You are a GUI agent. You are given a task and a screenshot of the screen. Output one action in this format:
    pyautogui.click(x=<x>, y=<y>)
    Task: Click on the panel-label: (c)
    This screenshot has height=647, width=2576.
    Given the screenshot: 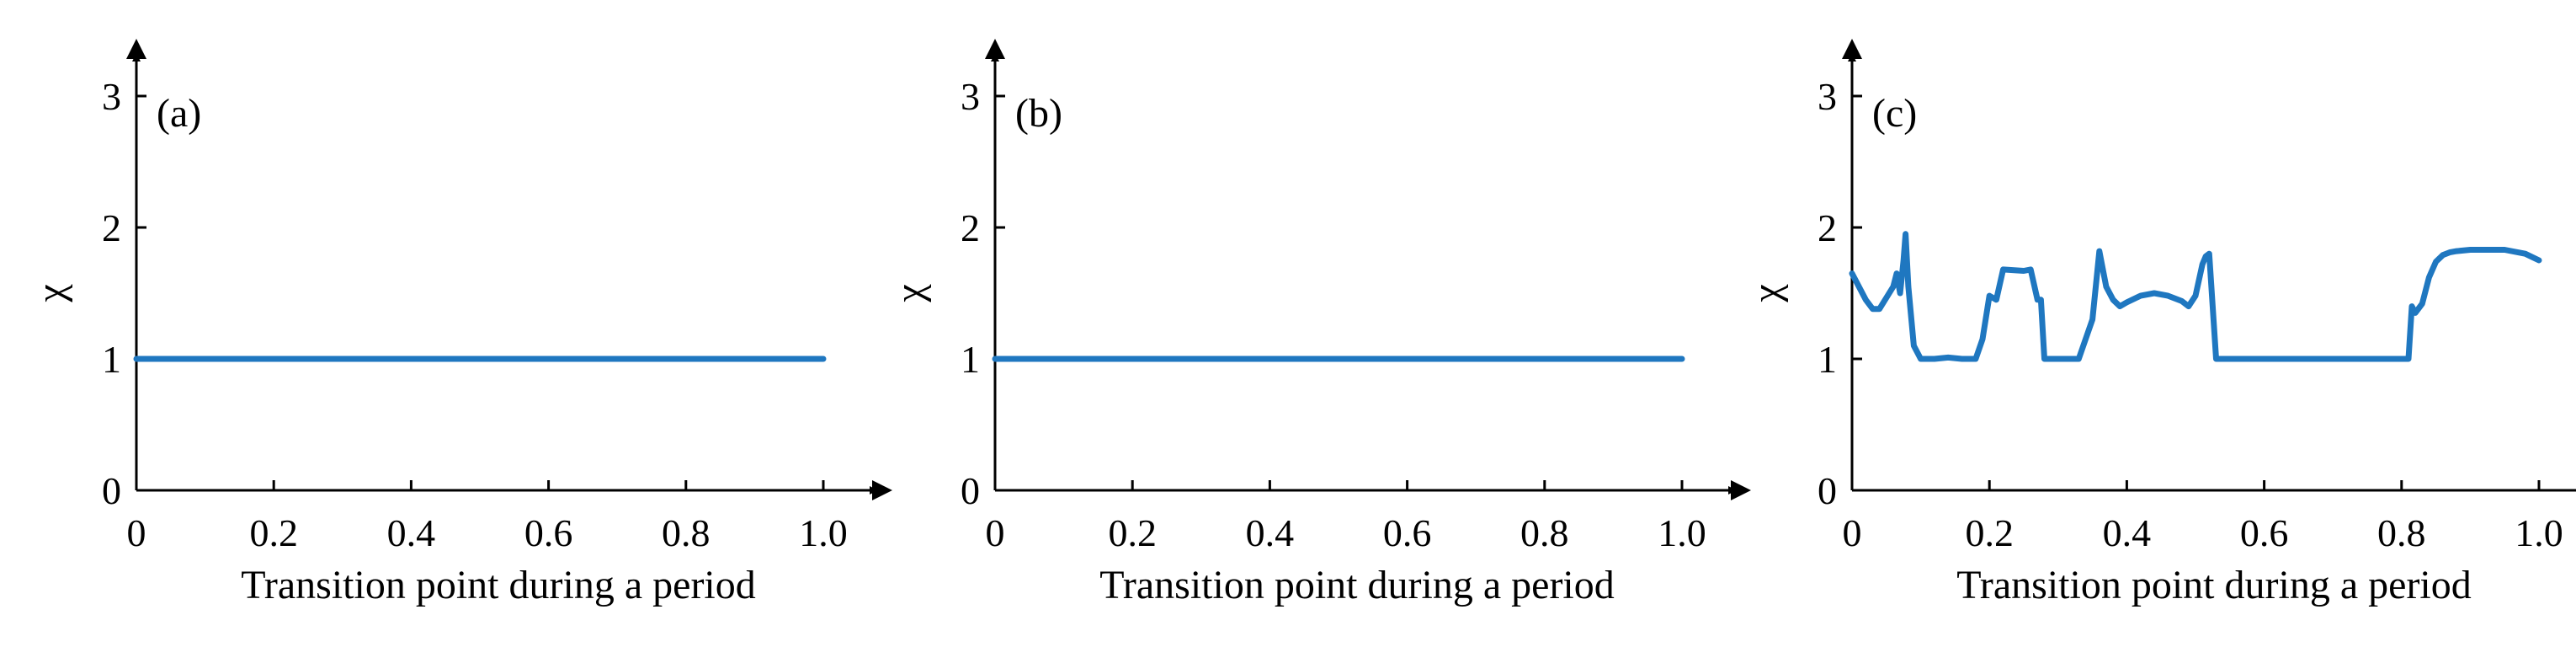 What is the action you would take?
    pyautogui.click(x=1895, y=113)
    